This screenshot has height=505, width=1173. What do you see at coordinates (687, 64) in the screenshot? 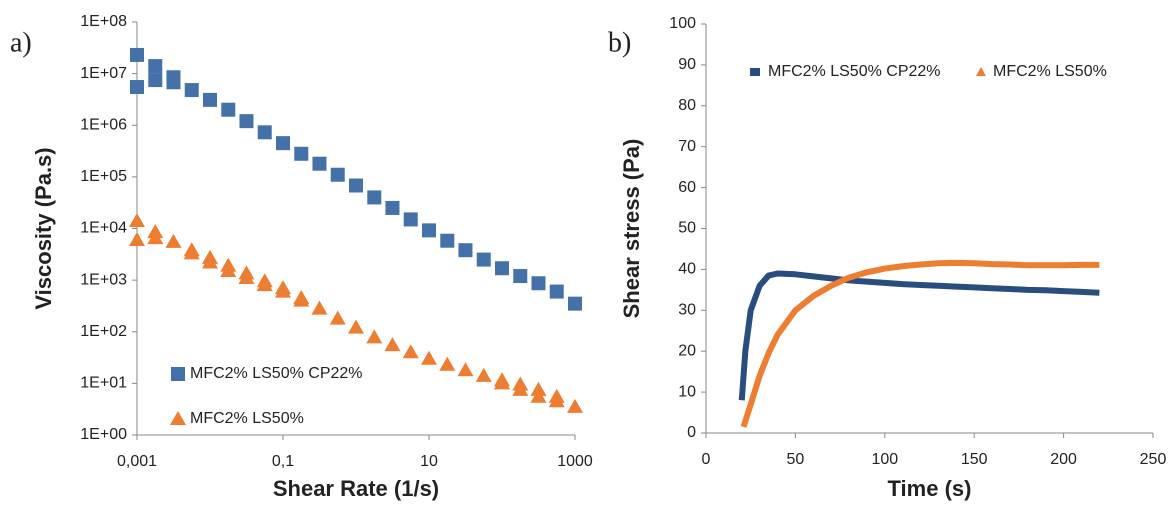
I see `y-tick-label: 90` at bounding box center [687, 64].